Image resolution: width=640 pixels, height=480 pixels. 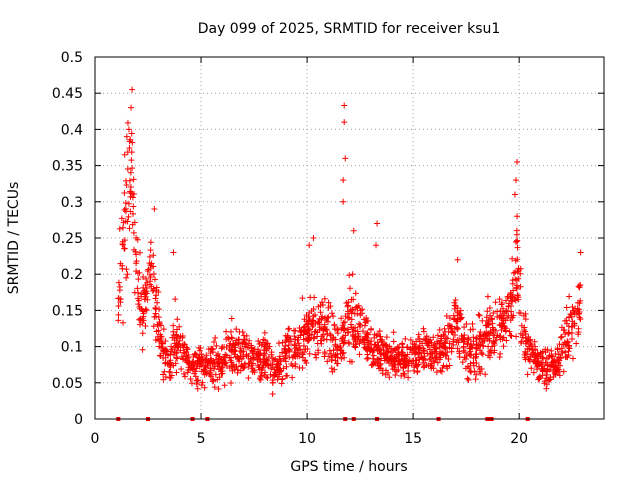 I want to click on y-tick-label: 0.5, so click(x=72, y=58).